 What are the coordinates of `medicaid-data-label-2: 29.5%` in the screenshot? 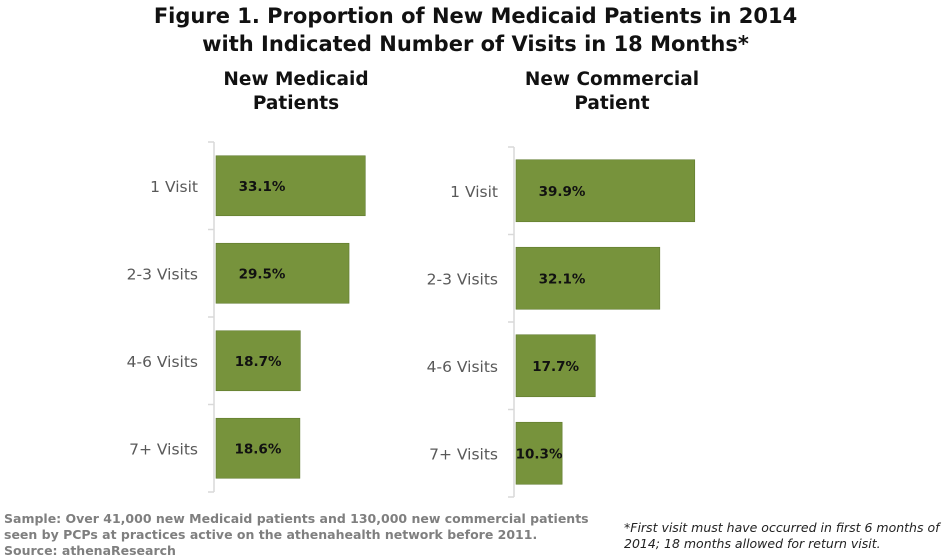 It's located at (262, 274).